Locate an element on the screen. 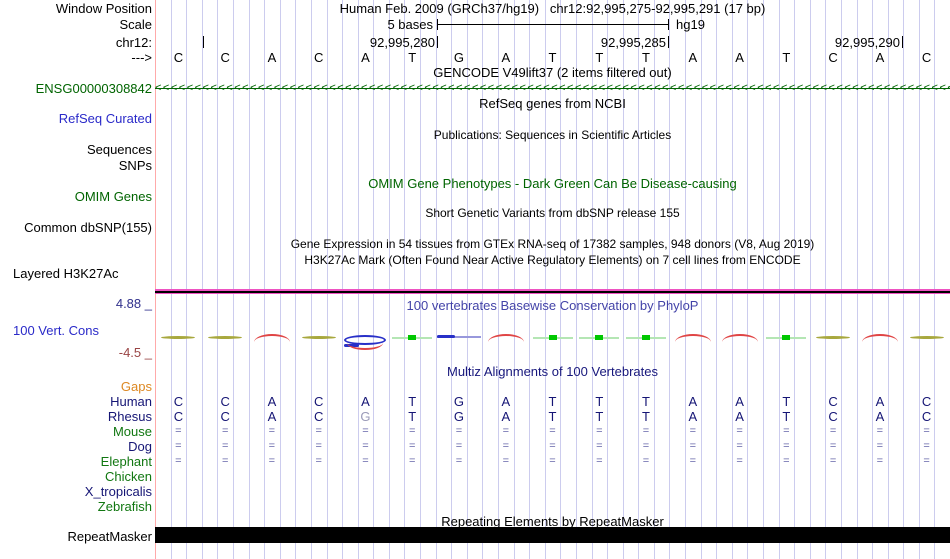 This screenshot has width=950, height=559. species-label-gaps: Gaps is located at coordinates (136, 386).